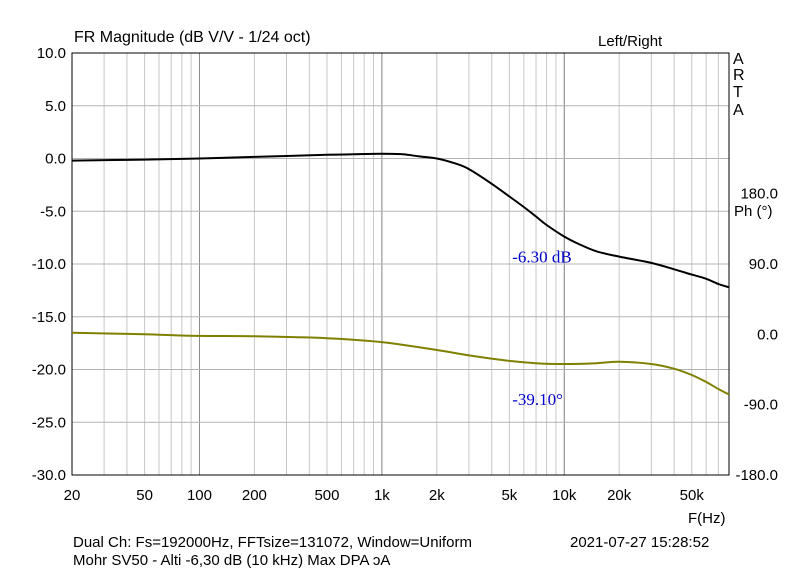 The width and height of the screenshot is (800, 575). What do you see at coordinates (55, 159) in the screenshot?
I see `y-left-tick-label: 0.0` at bounding box center [55, 159].